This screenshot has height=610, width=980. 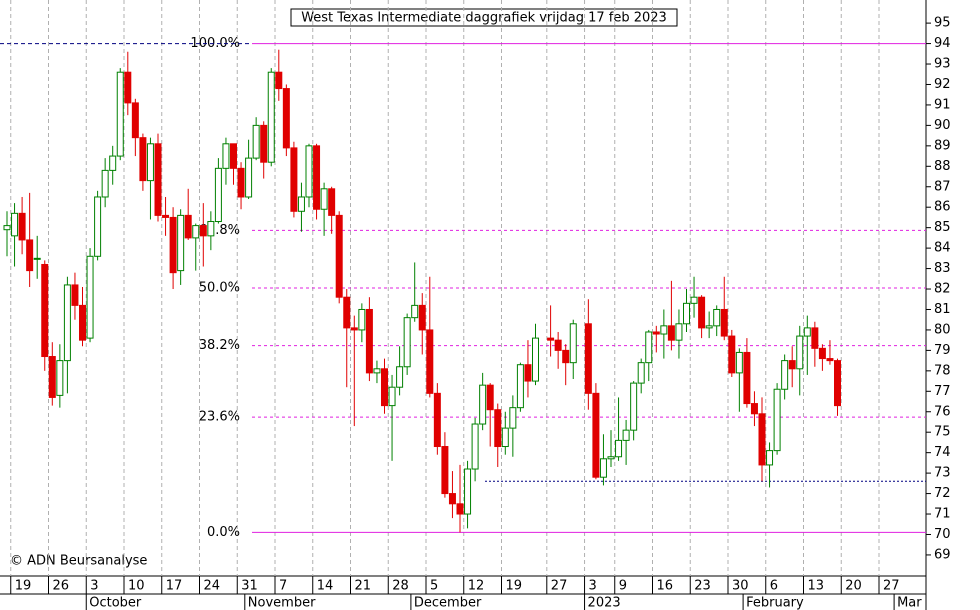 I want to click on level-label: 38.2%, so click(x=219, y=345).